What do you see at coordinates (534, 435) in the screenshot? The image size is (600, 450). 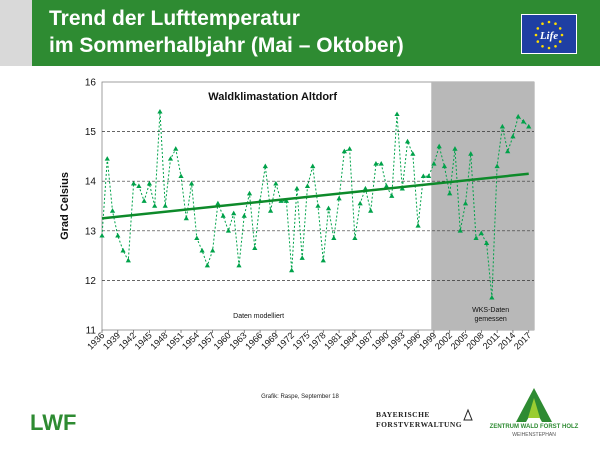 I see `zwfh-line-2: WEIHENSTEPHAN` at bounding box center [534, 435].